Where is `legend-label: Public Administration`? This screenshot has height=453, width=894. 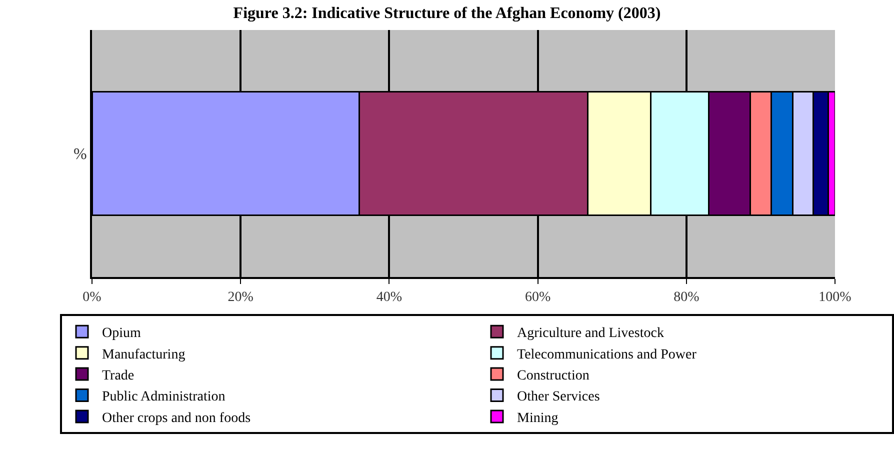
legend-label: Public Administration is located at coordinates (164, 397).